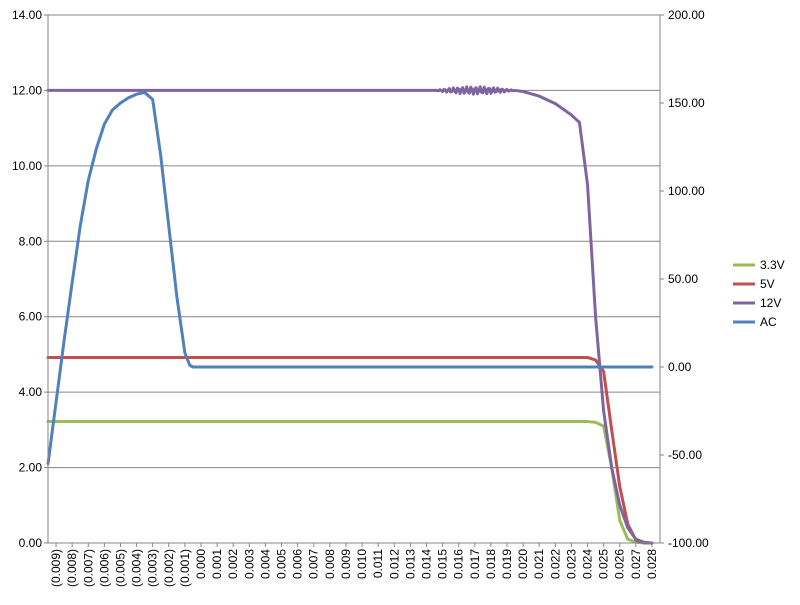 The height and width of the screenshot is (605, 800). Describe the element at coordinates (72, 568) in the screenshot. I see `x-tick-label: (0.008)` at that location.